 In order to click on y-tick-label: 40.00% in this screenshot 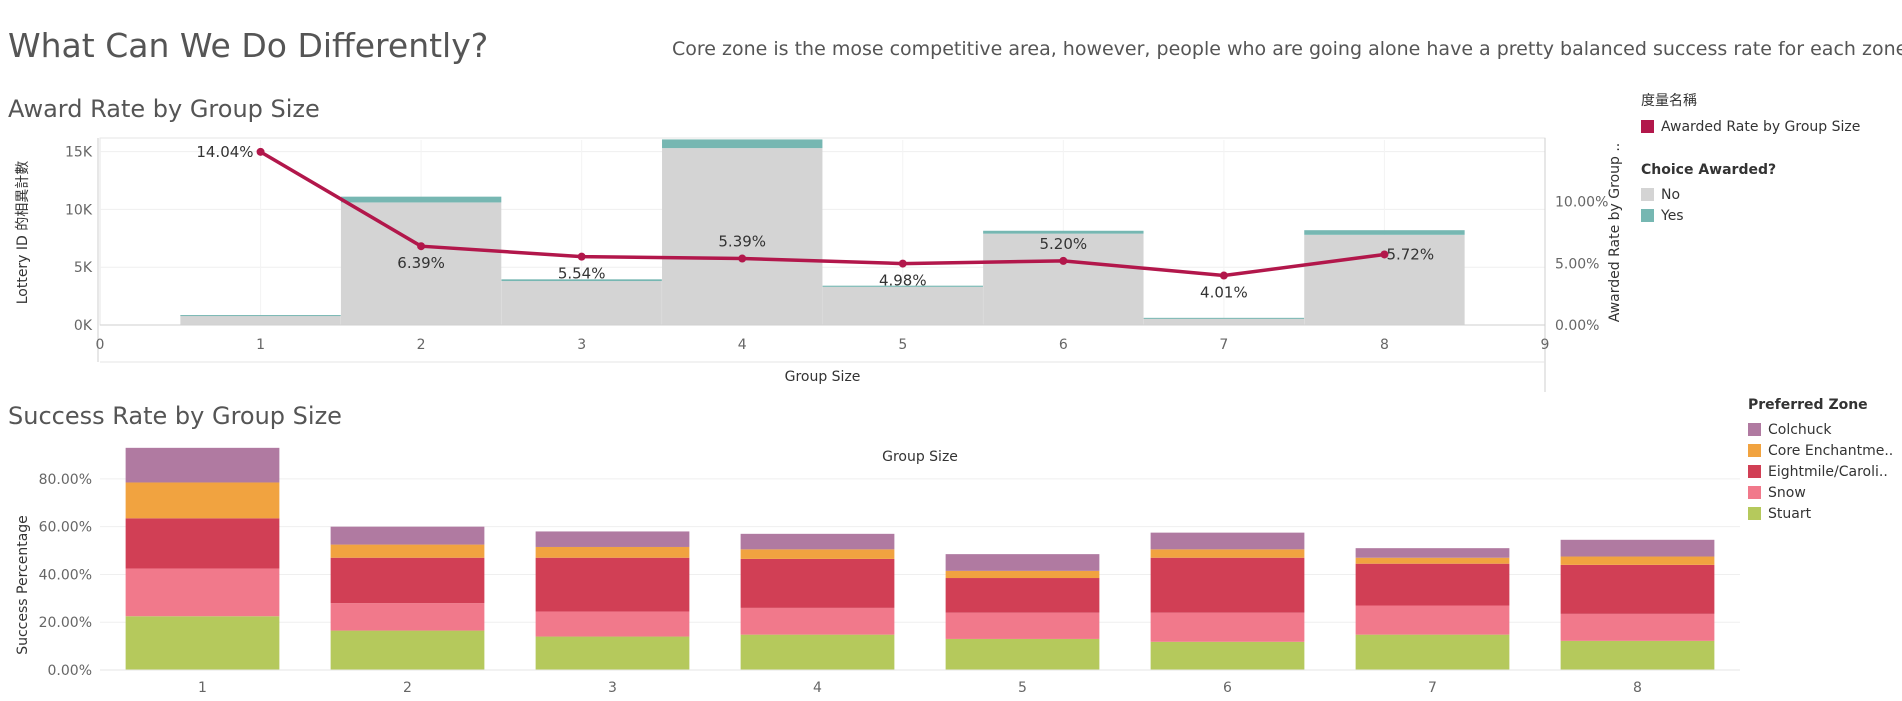, I will do `click(65, 575)`.